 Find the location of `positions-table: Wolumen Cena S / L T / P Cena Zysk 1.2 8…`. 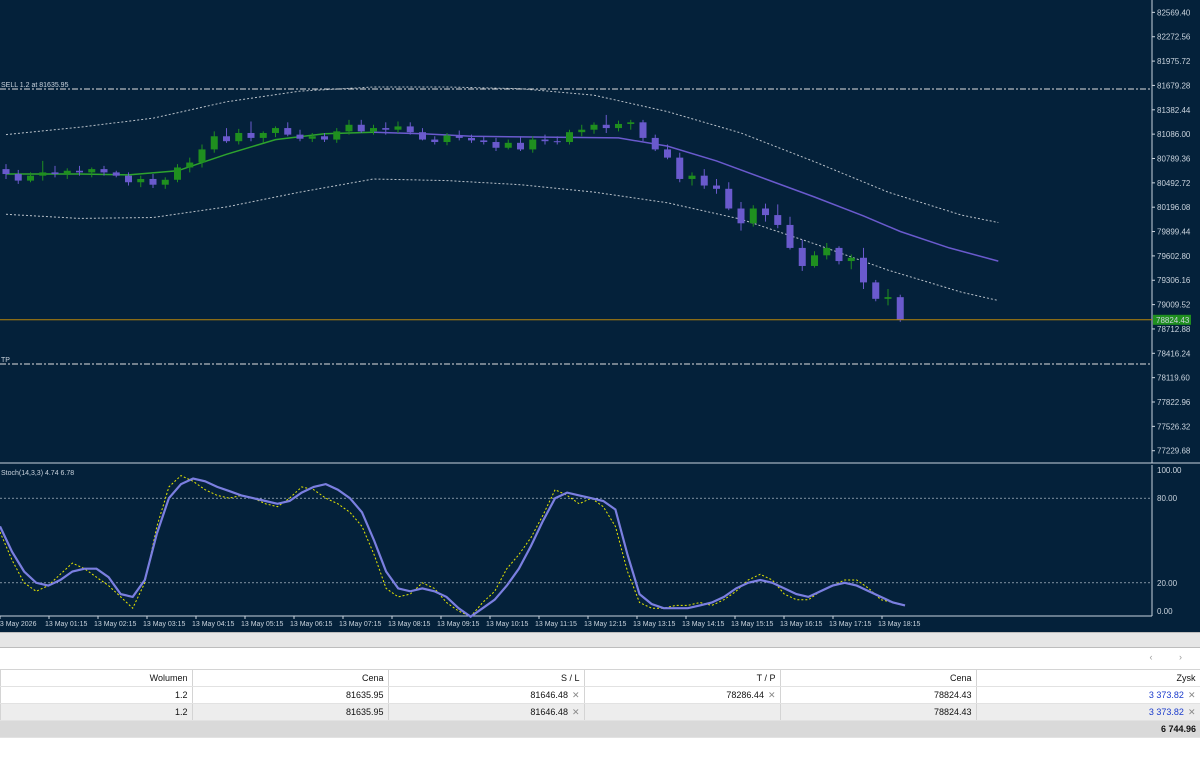

positions-table: Wolumen Cena S / L T / P Cena Zysk 1.2 8… is located at coordinates (600, 703).